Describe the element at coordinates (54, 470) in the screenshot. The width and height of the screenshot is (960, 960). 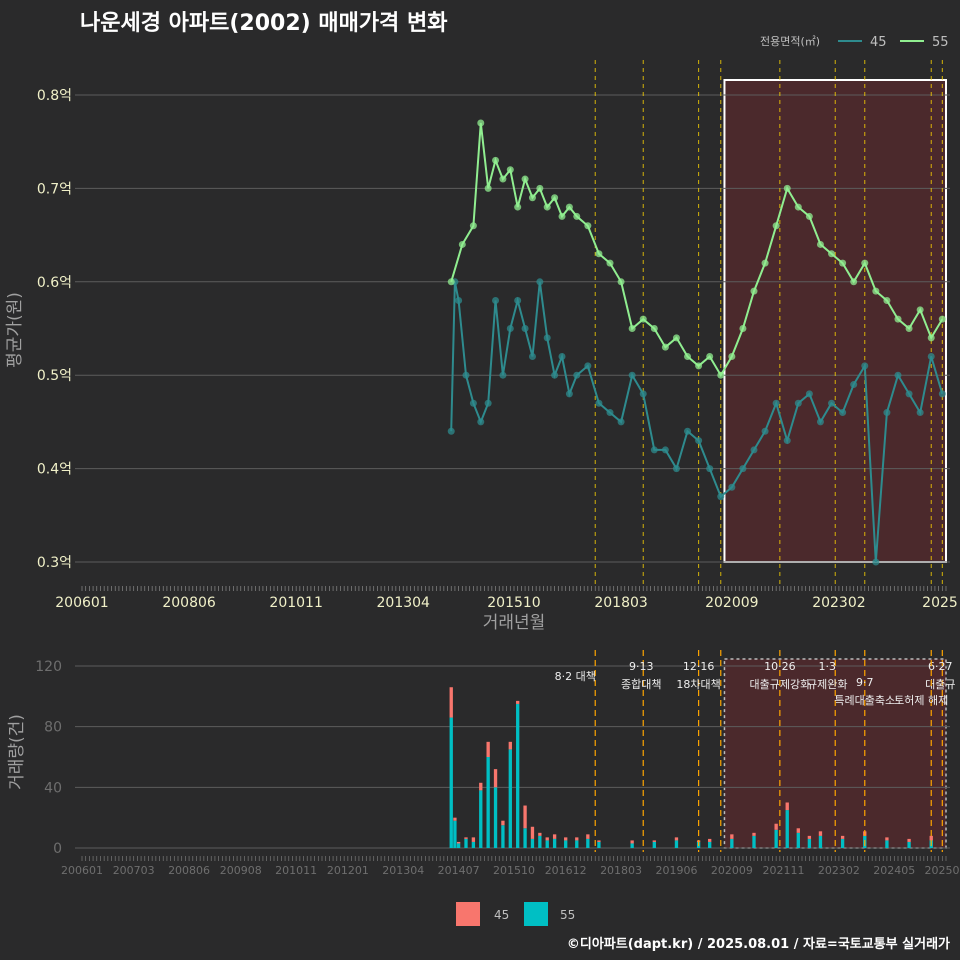
I see `y-tick-label: 0.4억` at that location.